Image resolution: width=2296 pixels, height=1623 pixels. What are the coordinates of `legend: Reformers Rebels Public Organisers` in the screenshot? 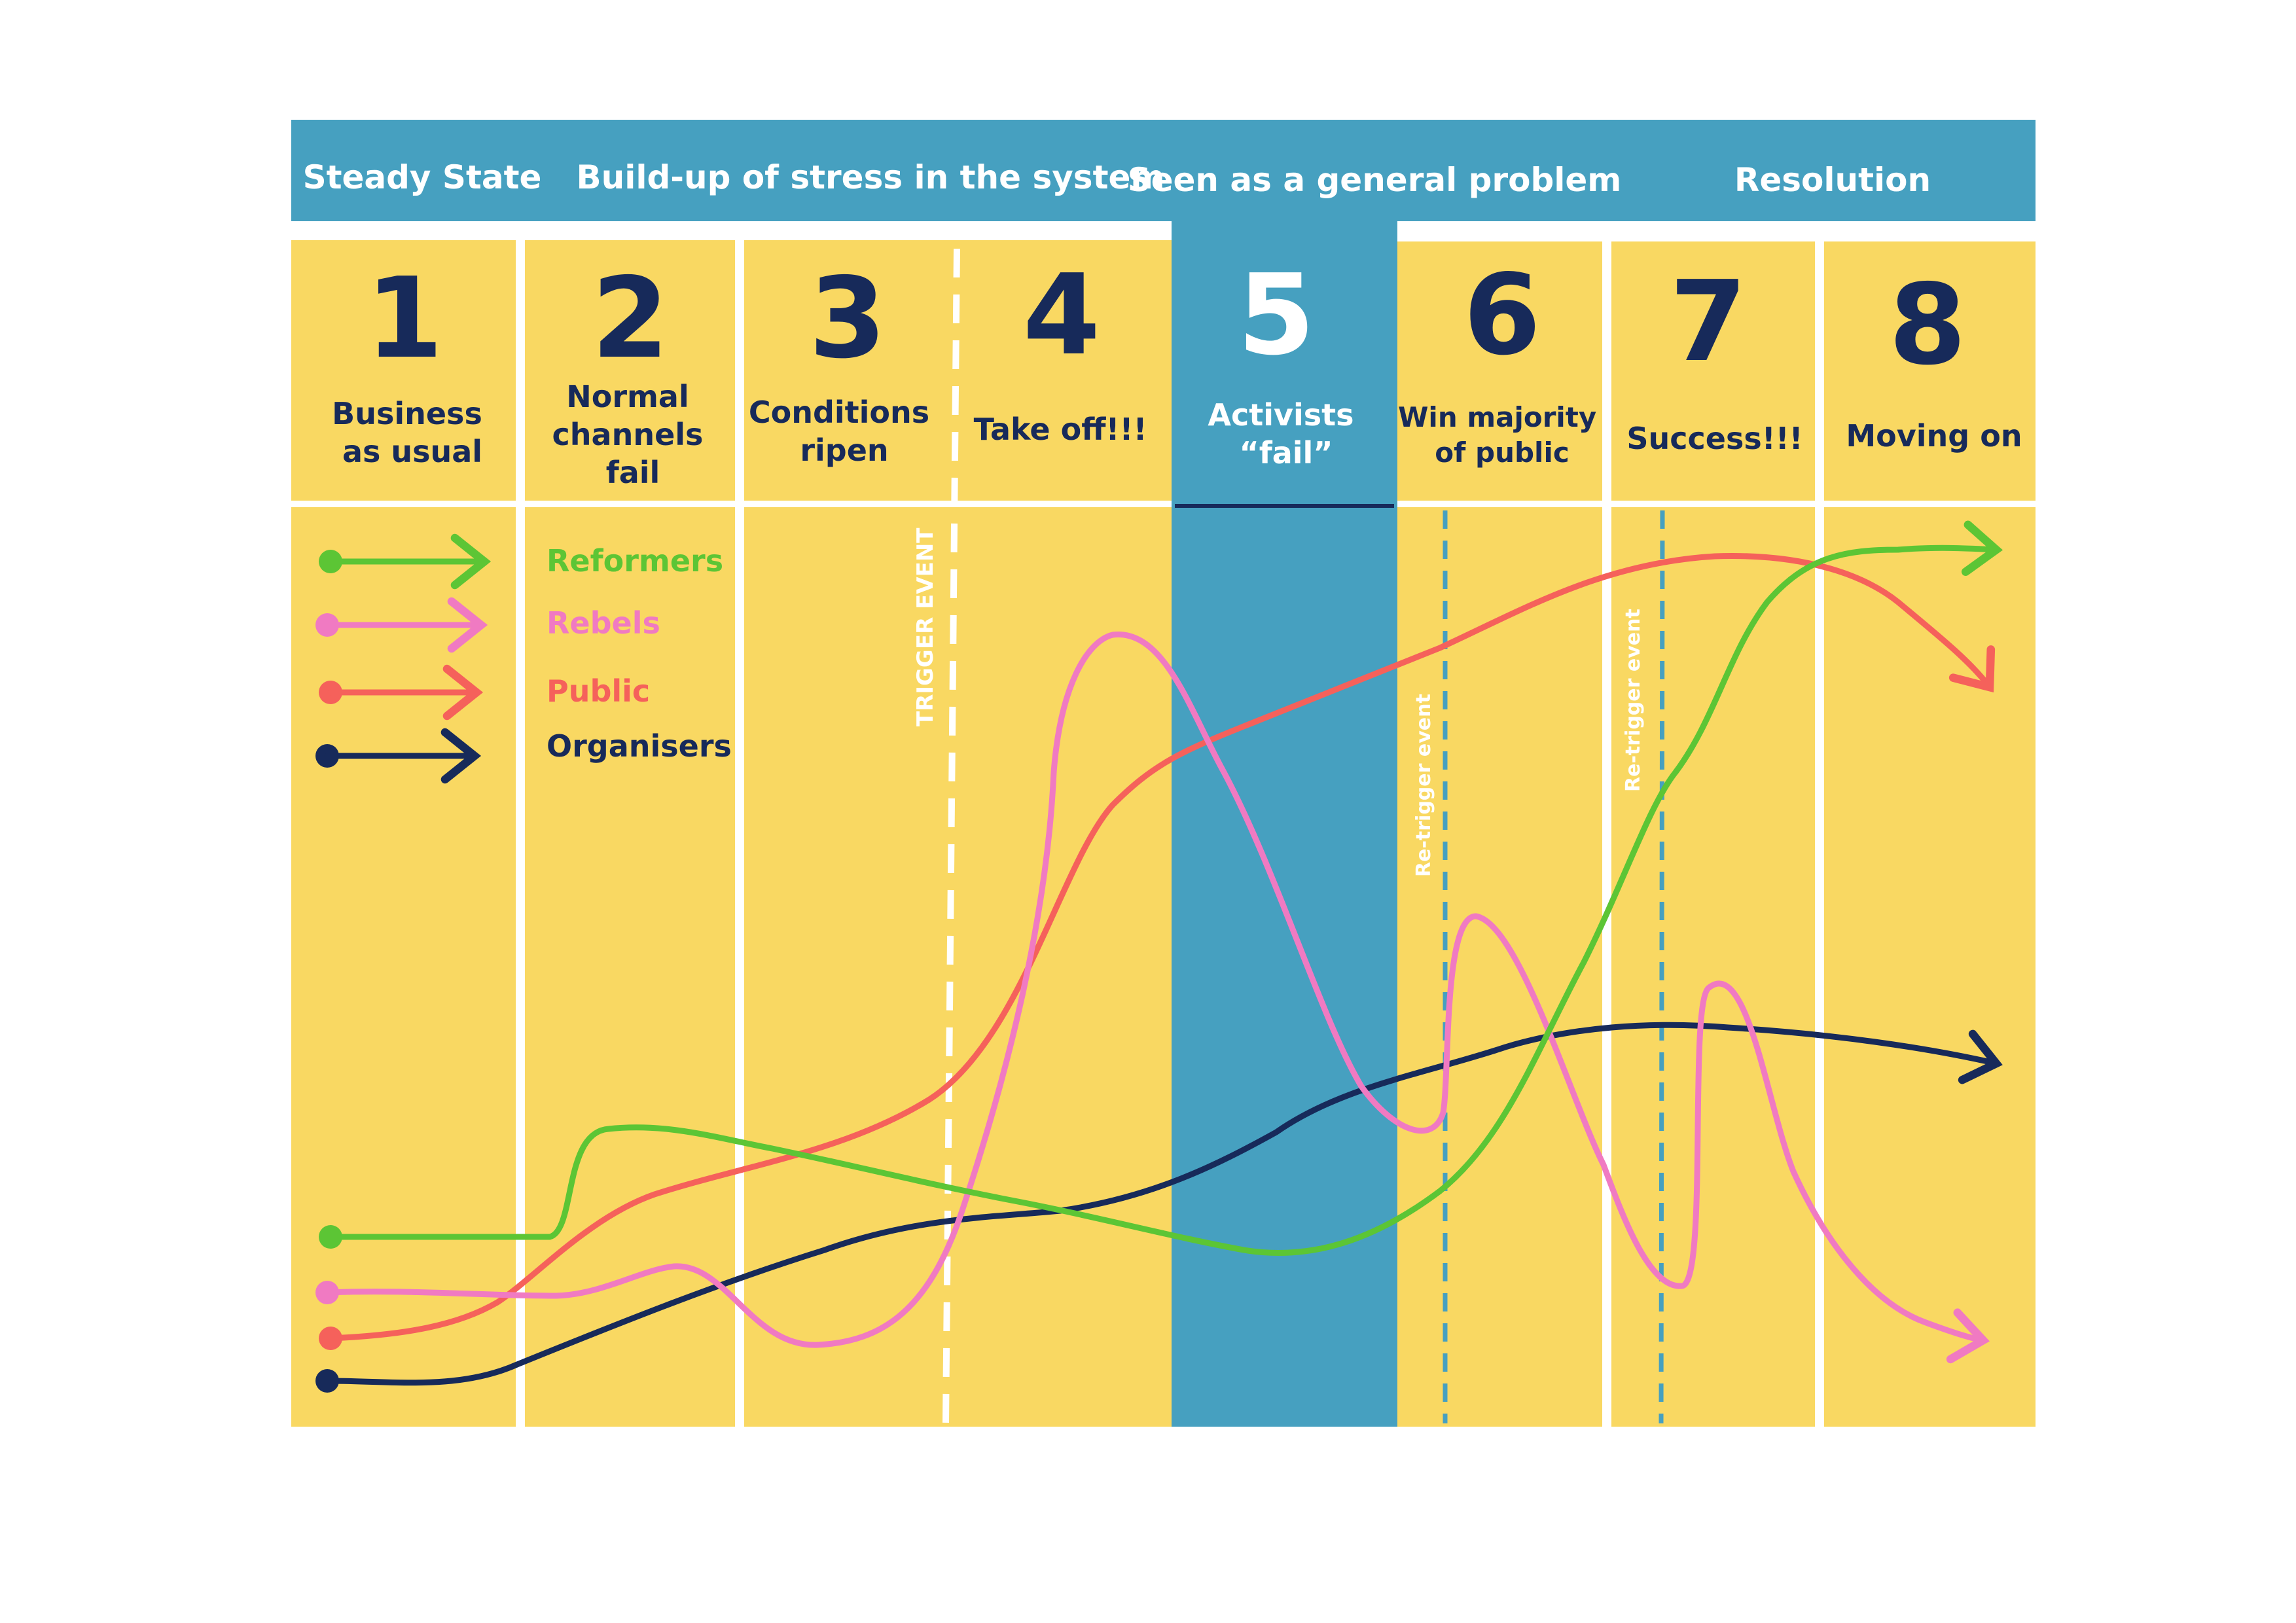 It's located at (523, 658).